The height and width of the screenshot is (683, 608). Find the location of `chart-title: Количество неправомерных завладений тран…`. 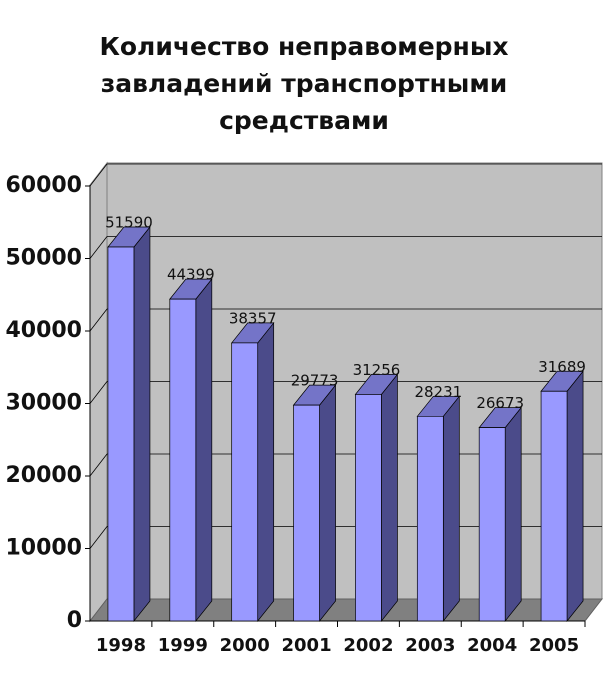

chart-title: Количество неправомерных завладений тран… is located at coordinates (304, 83).